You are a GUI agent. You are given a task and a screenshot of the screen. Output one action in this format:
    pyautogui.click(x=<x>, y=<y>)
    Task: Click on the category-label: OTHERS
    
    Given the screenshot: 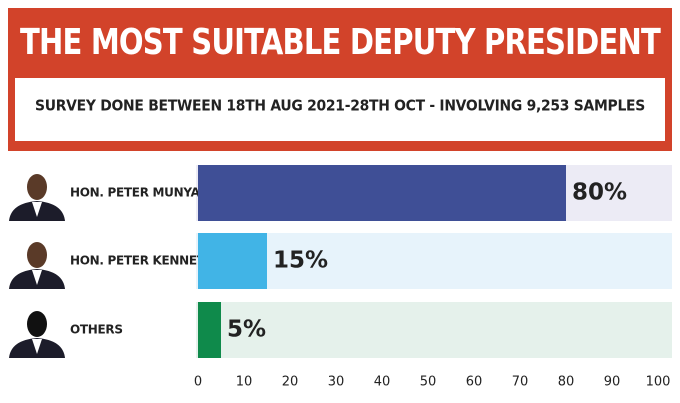 What is the action you would take?
    pyautogui.click(x=96, y=330)
    